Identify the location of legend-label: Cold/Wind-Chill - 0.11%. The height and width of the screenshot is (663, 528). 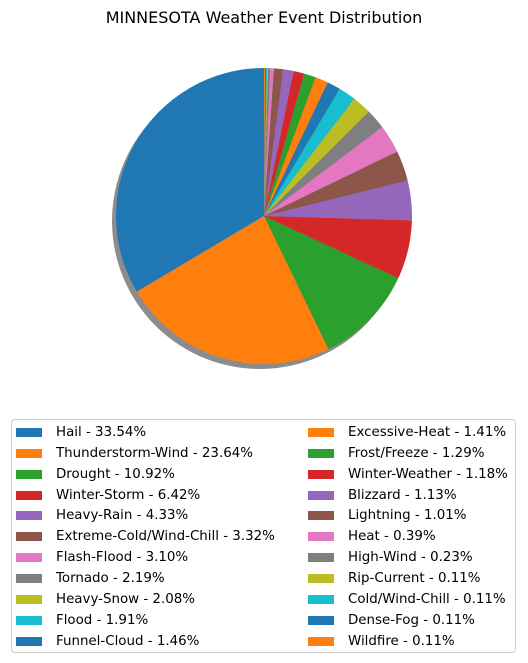
(427, 599).